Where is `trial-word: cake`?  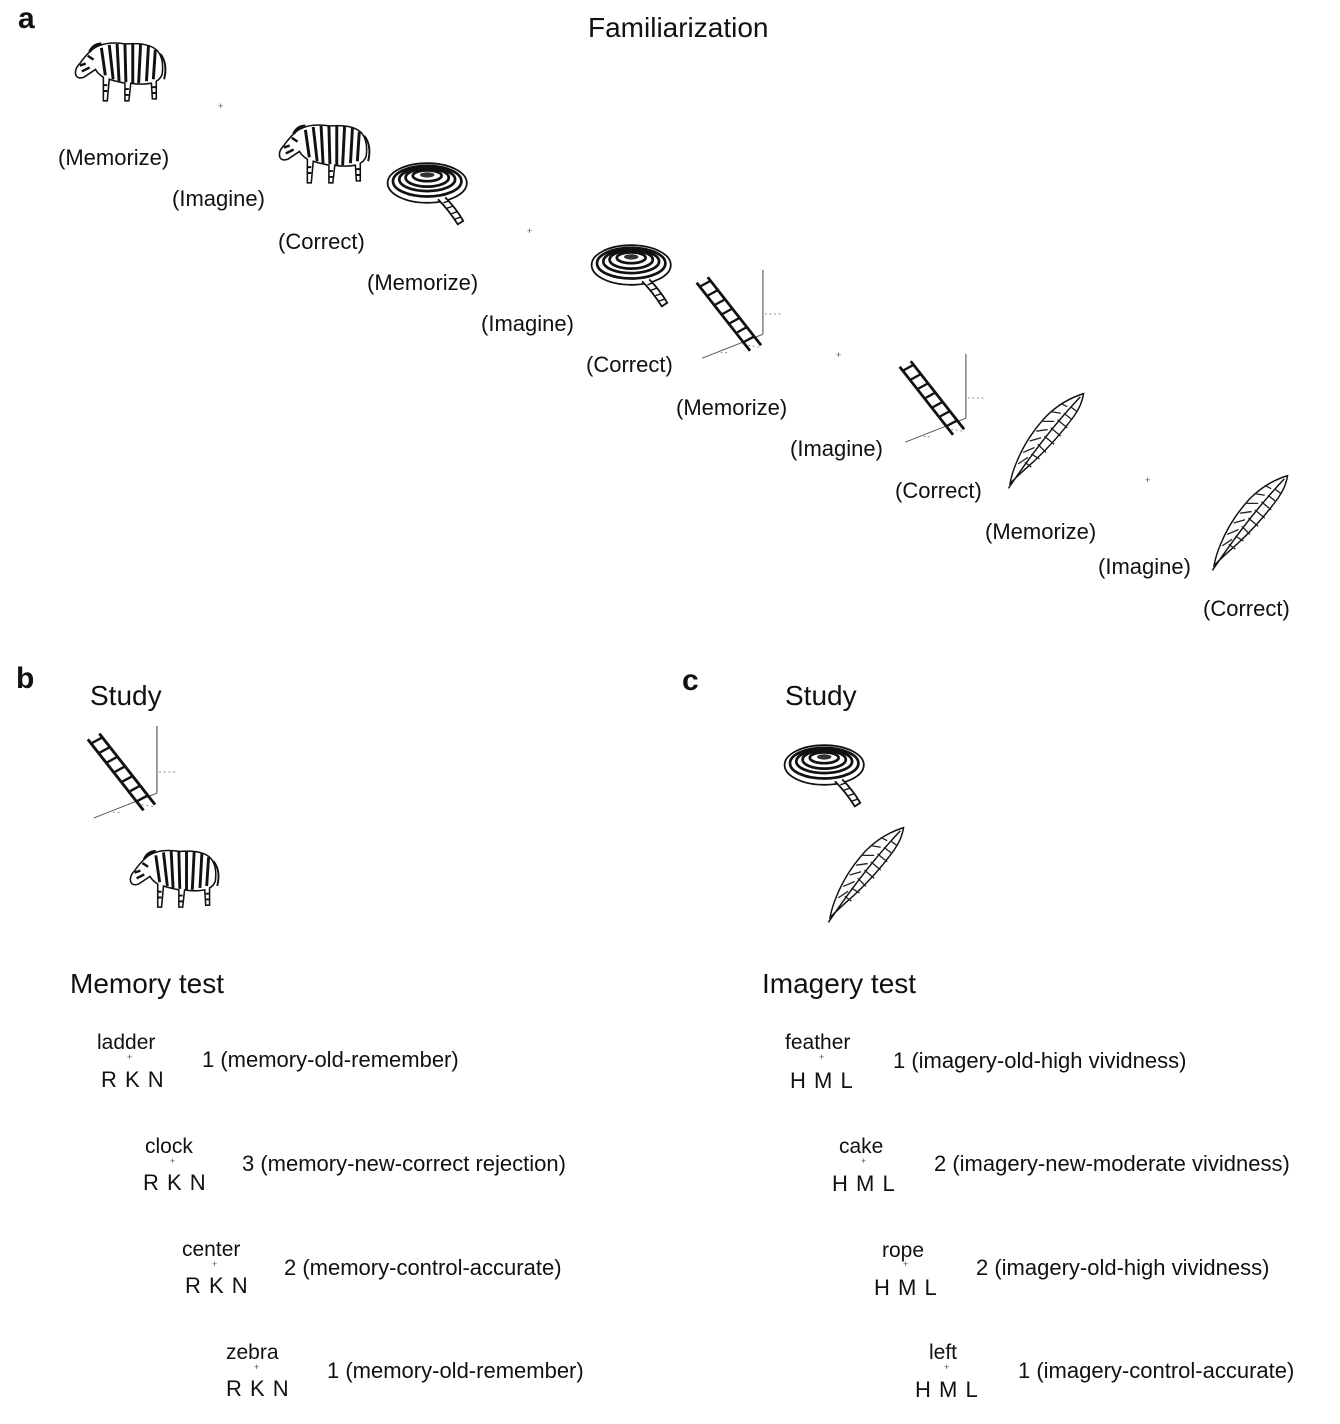 trial-word: cake is located at coordinates (861, 1146).